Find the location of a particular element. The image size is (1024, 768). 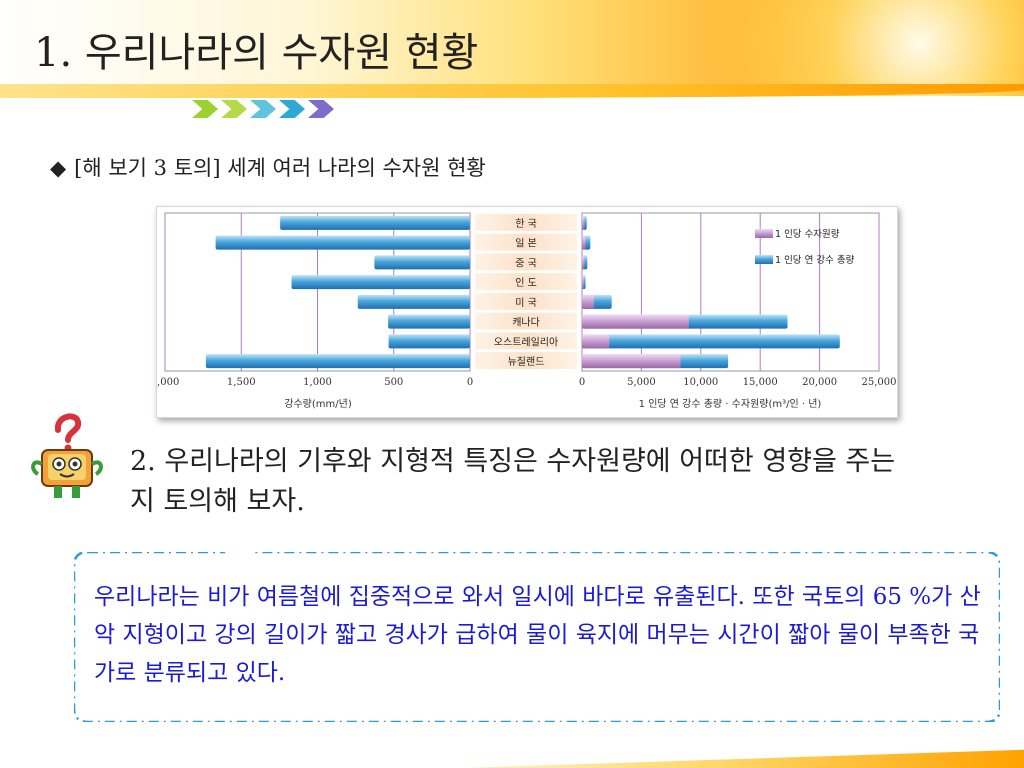

category-label: 중 국 is located at coordinates (526, 263).